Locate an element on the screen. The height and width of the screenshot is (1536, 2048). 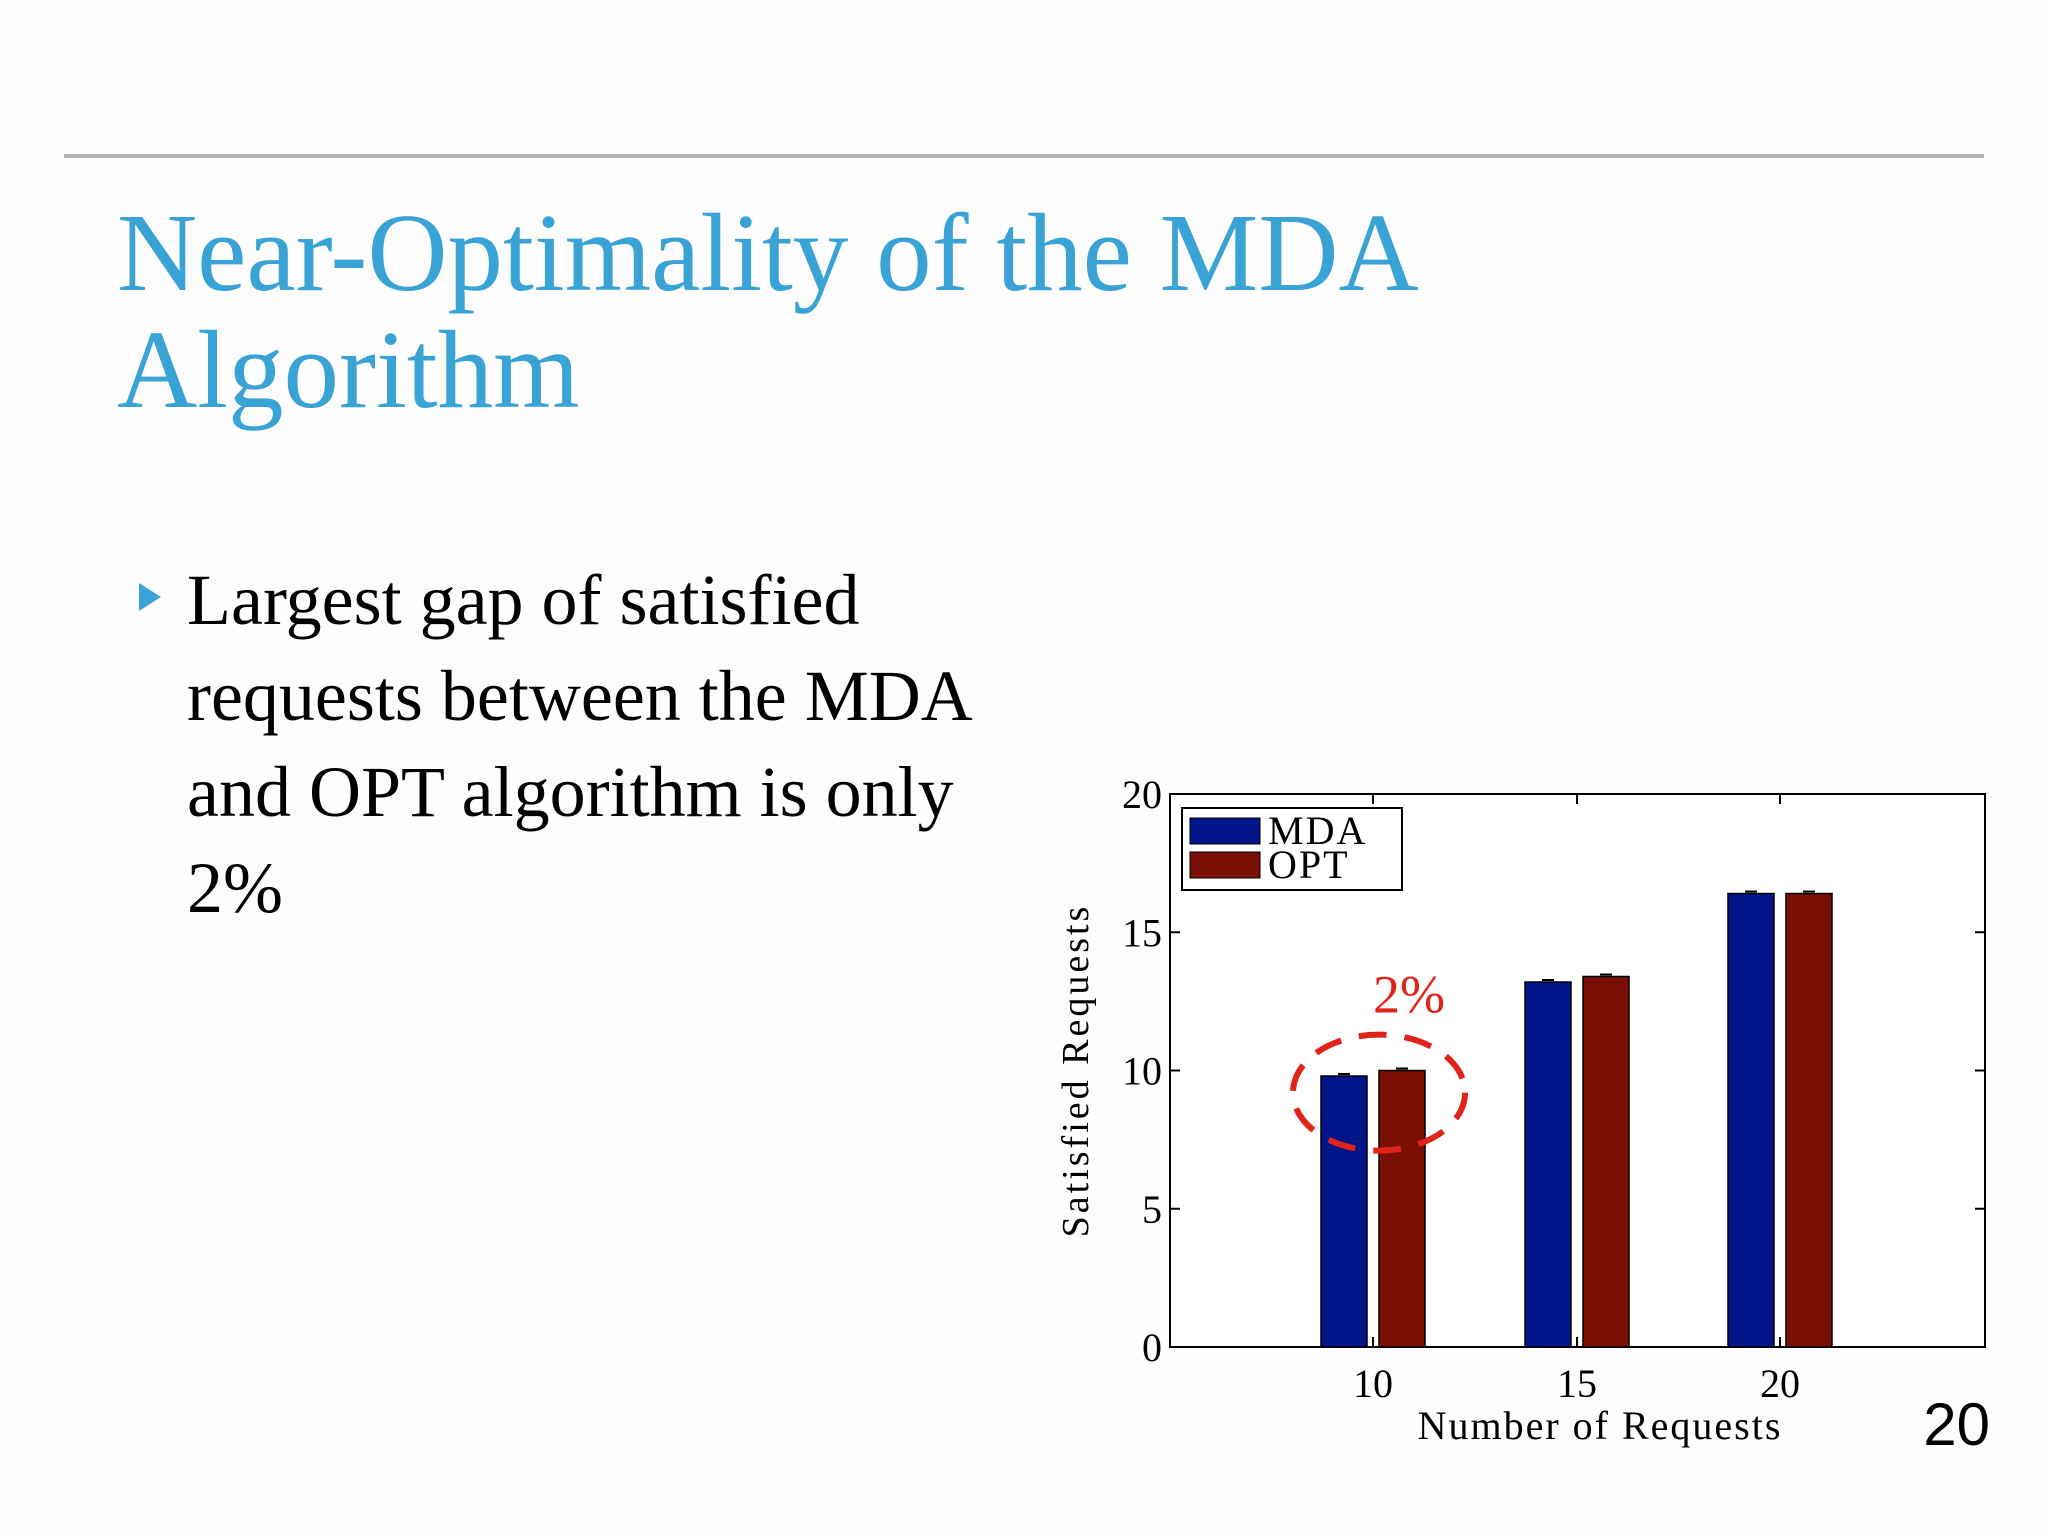
legend-swatch-opt is located at coordinates (1225, 865).